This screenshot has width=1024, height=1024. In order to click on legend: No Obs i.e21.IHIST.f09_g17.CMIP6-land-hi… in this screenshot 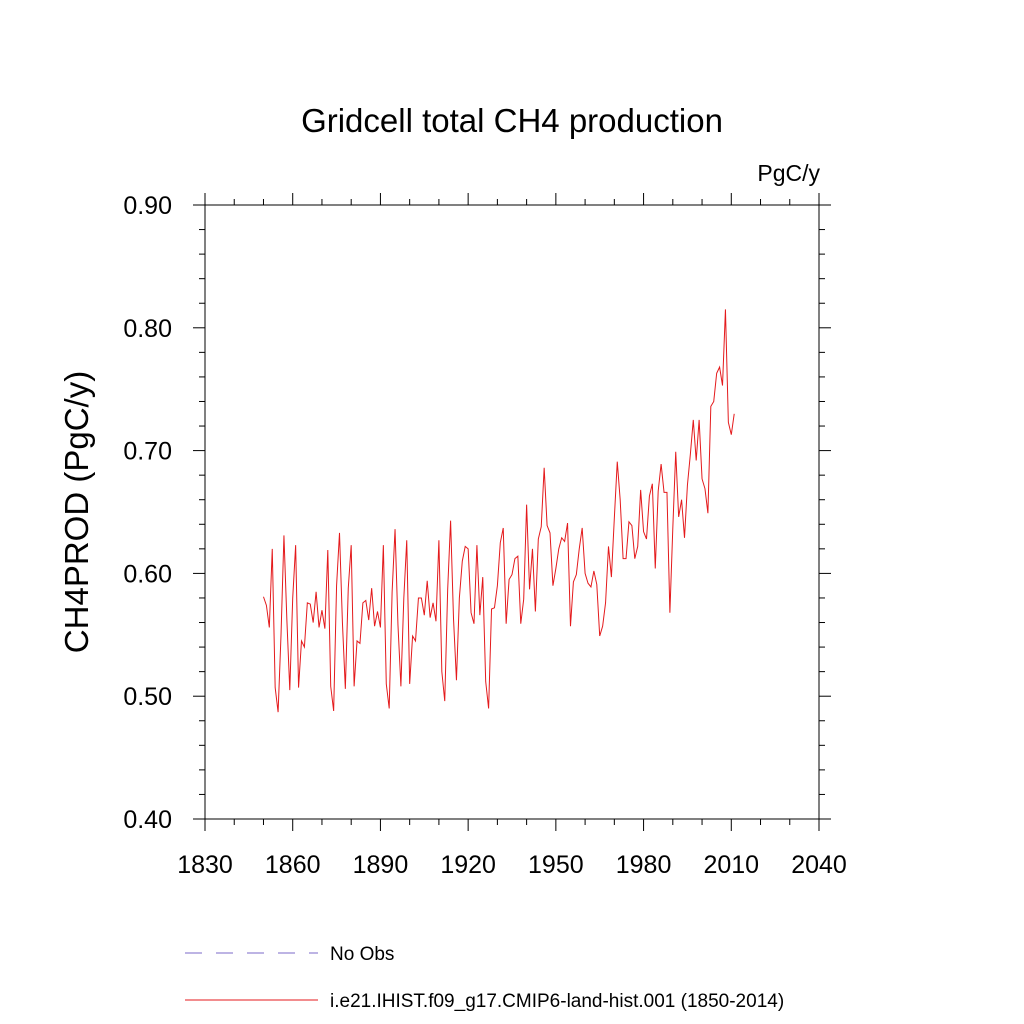, I will do `click(484, 978)`.